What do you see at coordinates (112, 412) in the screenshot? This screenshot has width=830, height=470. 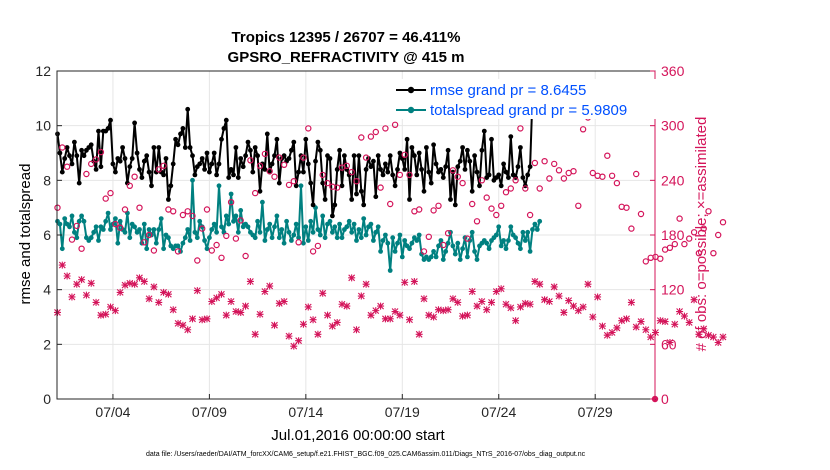 I see `x-tick-label: 07/04` at bounding box center [112, 412].